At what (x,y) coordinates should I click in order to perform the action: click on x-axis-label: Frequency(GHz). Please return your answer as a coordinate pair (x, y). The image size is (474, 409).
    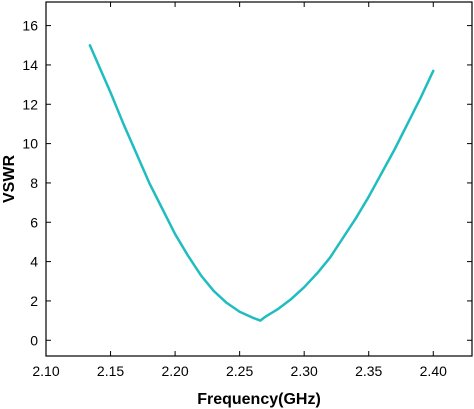
    Looking at the image, I should click on (259, 399).